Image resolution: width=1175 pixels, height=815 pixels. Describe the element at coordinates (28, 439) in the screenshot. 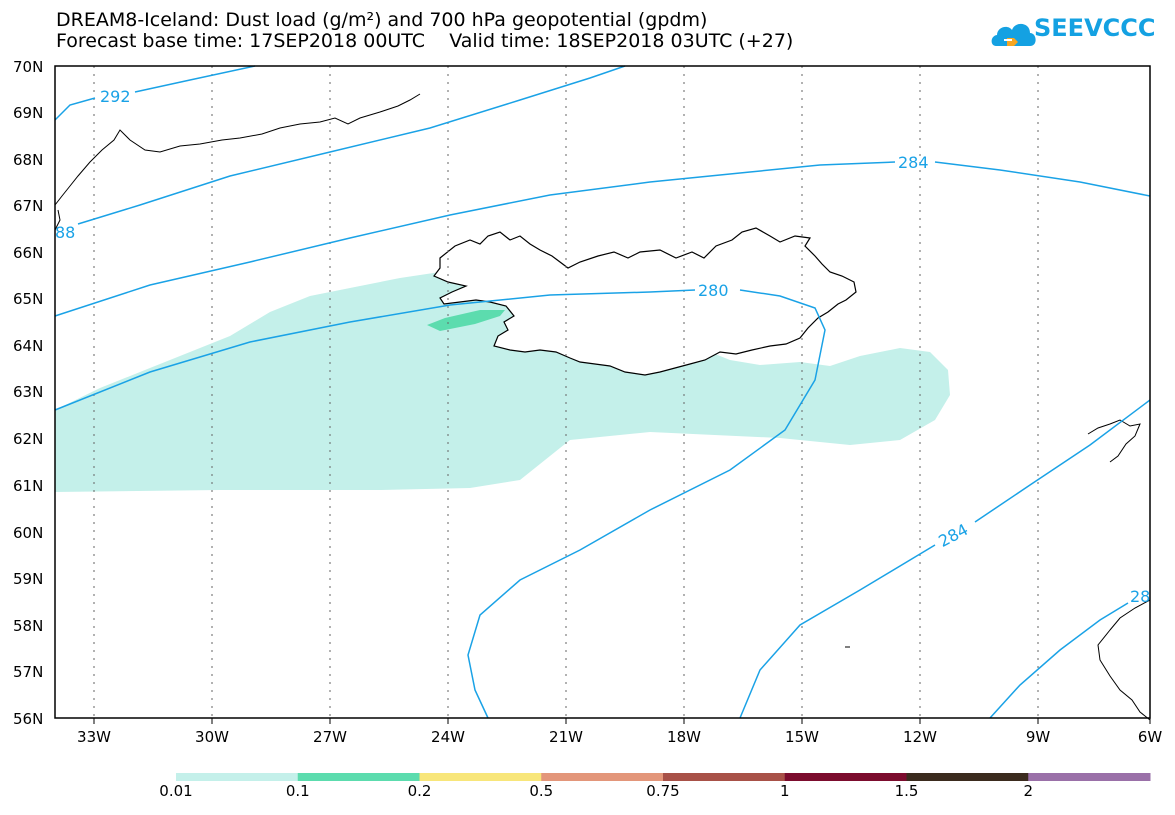

I see `lat-label: 62N` at that location.